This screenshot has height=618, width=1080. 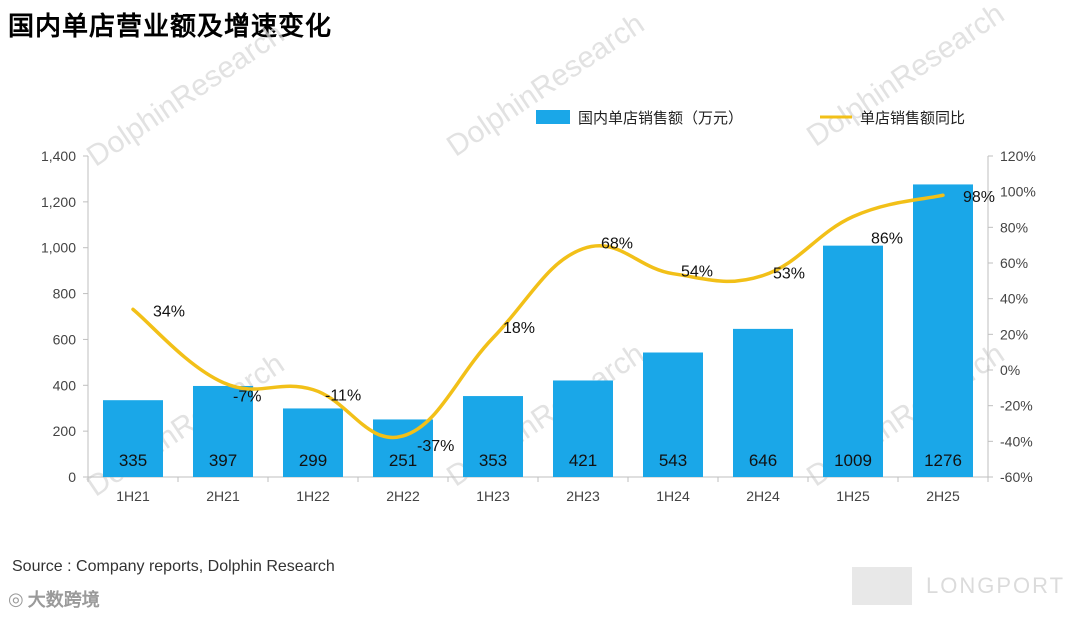 I want to click on watermark-brand-text: LONGPORT, so click(x=996, y=585).